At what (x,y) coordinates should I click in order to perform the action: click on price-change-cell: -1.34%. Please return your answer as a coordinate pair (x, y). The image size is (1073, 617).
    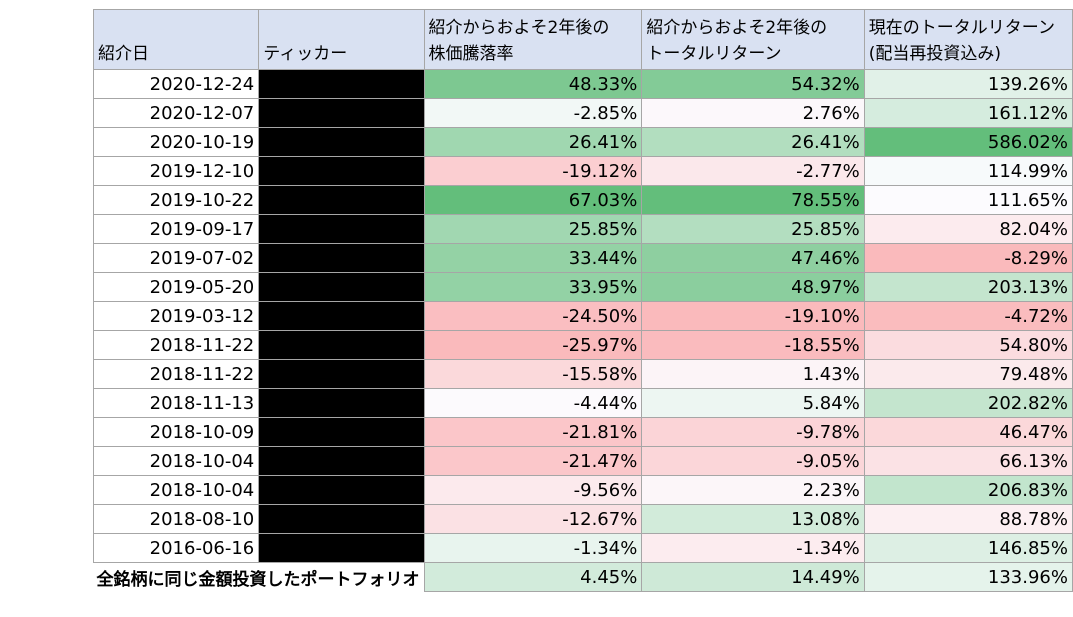
    Looking at the image, I should click on (533, 548).